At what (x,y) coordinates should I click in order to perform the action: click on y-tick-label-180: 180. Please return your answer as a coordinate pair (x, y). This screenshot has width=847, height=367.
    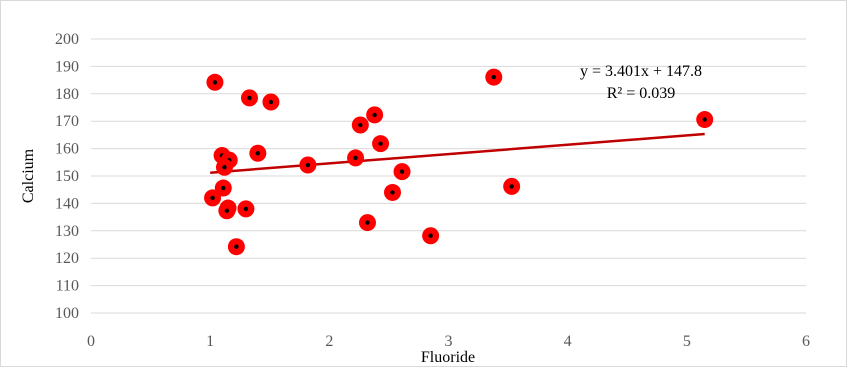
    Looking at the image, I should click on (67, 94).